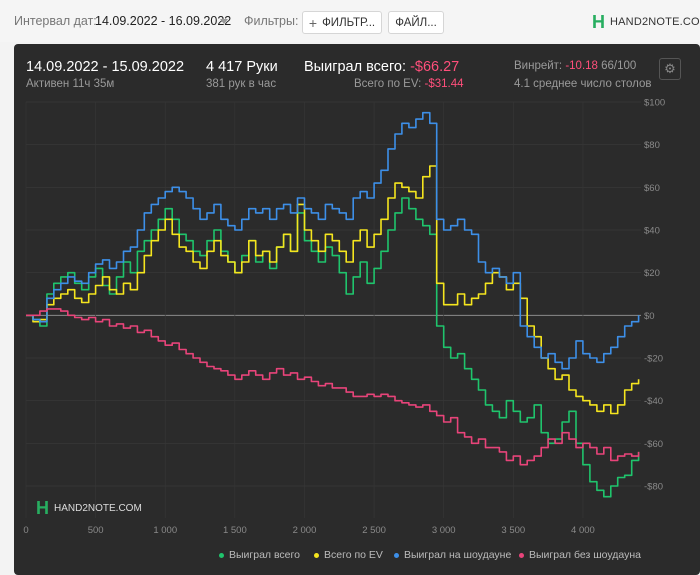 This screenshot has height=575, width=700. What do you see at coordinates (374, 530) in the screenshot?
I see `x-tick-label: 2 500` at bounding box center [374, 530].